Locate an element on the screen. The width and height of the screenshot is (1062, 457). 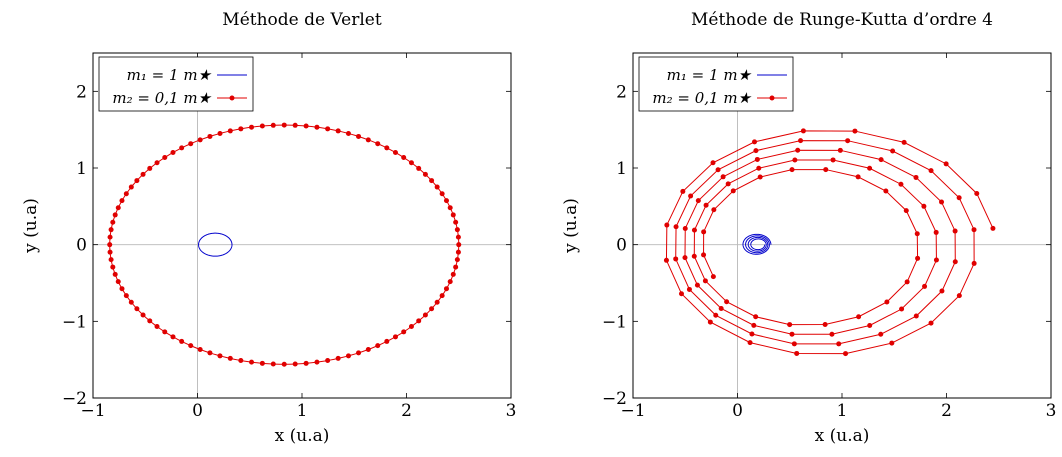
series-line is located at coordinates (215, 244).